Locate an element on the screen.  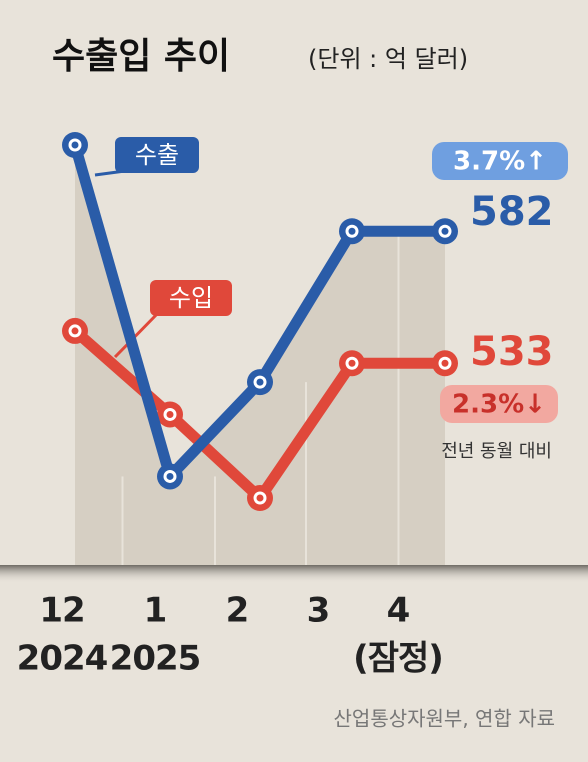
x-tick-label: 3 is located at coordinates (318, 611).